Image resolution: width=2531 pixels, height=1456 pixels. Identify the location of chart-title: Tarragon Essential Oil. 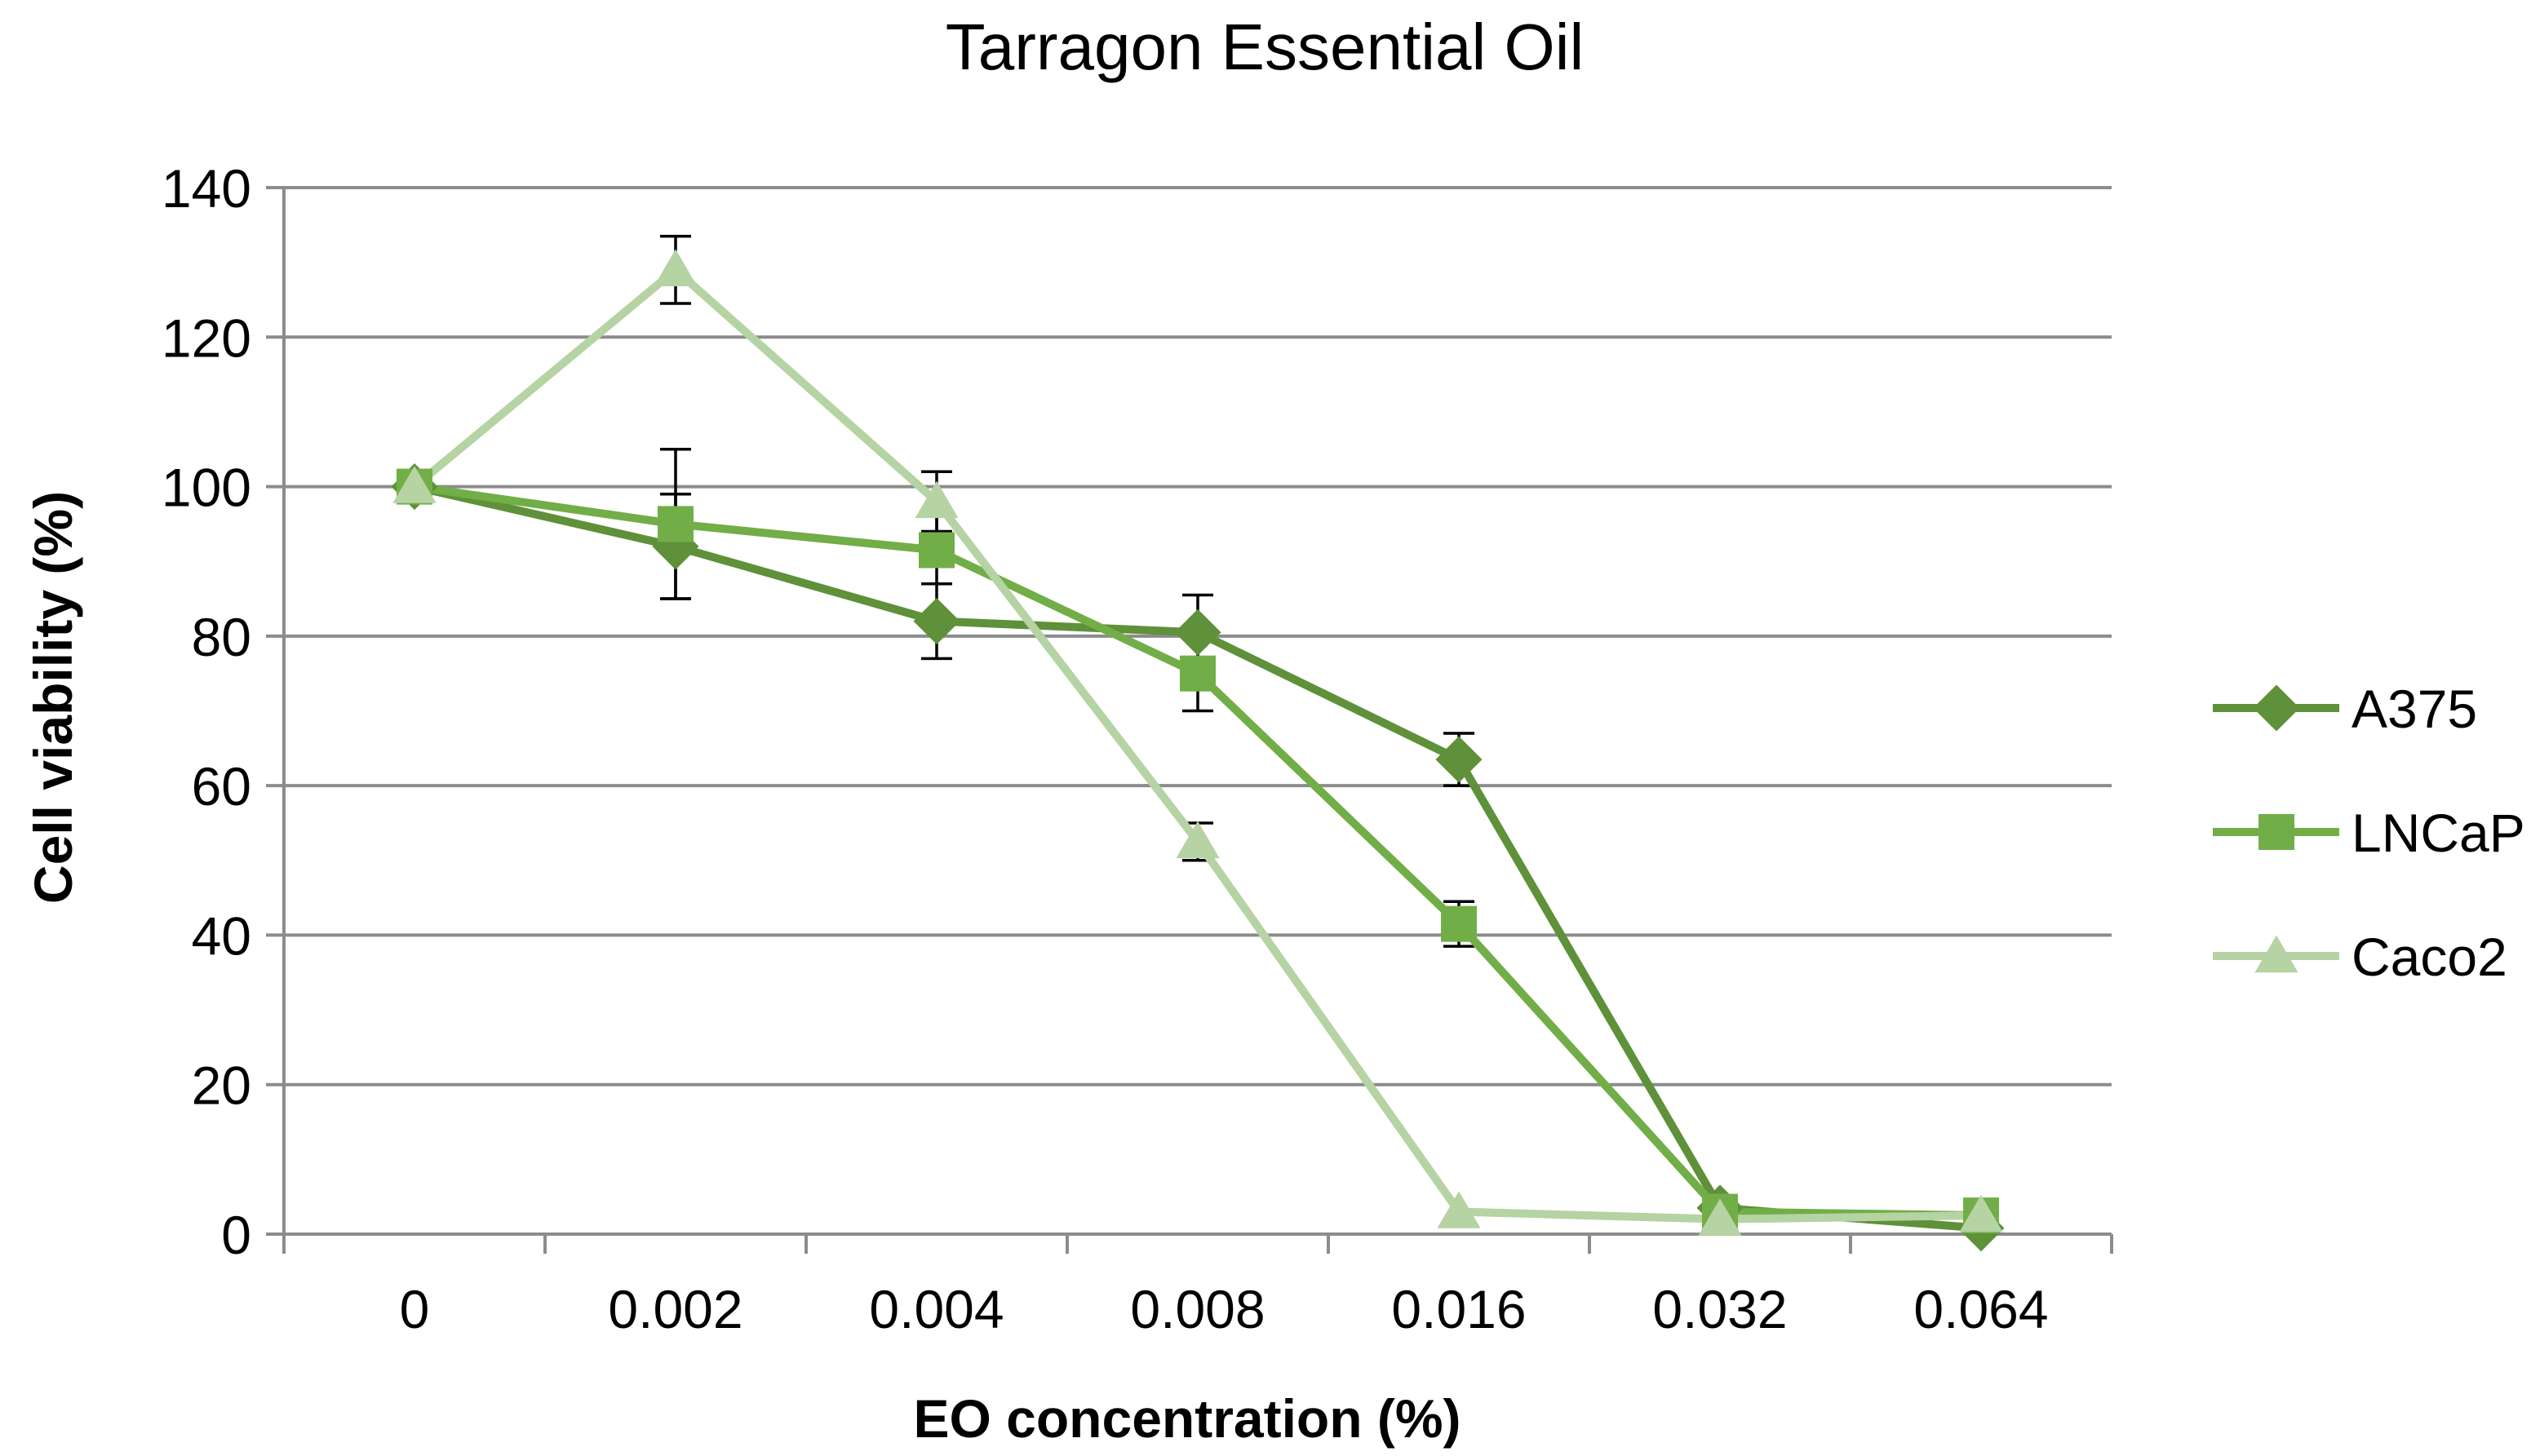
(1265, 47).